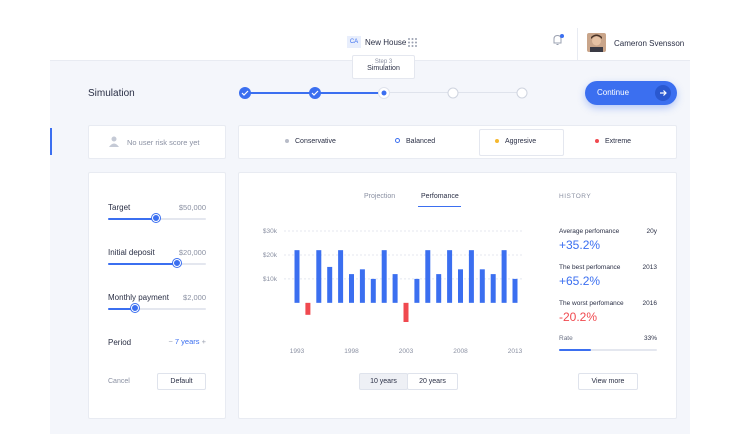 The image size is (729, 434). I want to click on range-button: 20 years, so click(432, 381).